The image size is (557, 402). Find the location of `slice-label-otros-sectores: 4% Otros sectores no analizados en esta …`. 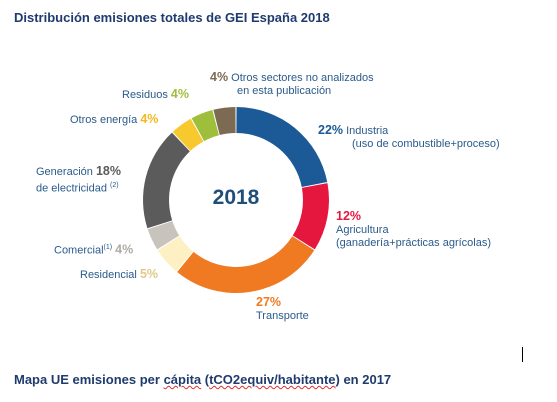

slice-label-otros-sectores: 4% Otros sectores no analizados en esta … is located at coordinates (292, 84).